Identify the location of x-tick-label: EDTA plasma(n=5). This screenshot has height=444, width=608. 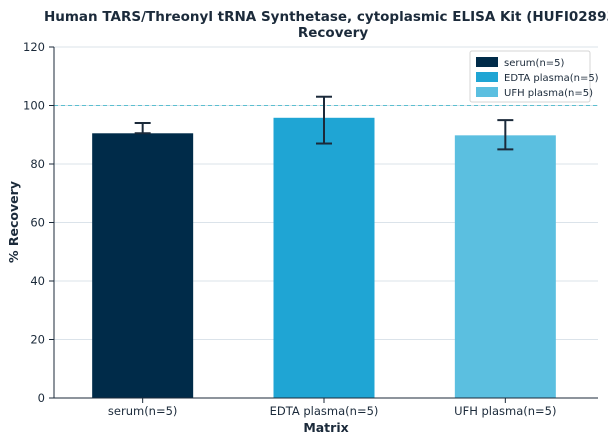
(324, 411).